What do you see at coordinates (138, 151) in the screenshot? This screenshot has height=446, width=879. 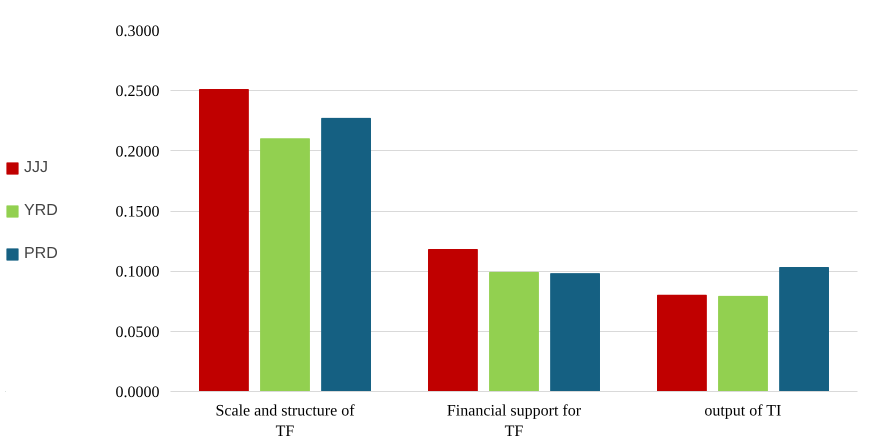 I see `y-tick-label: 0.2000` at bounding box center [138, 151].